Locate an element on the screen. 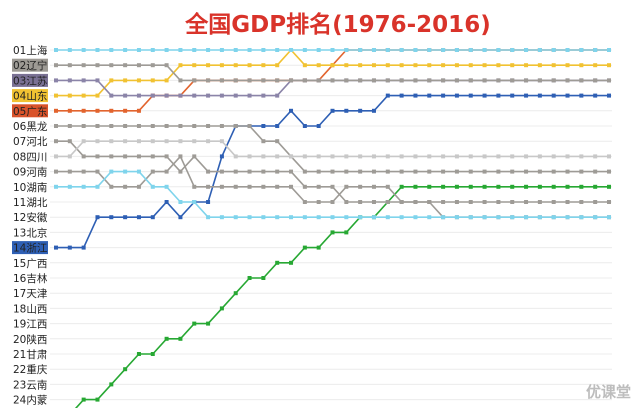 This screenshot has height=408, width=640. rank-label: 22重庆 is located at coordinates (30, 369).